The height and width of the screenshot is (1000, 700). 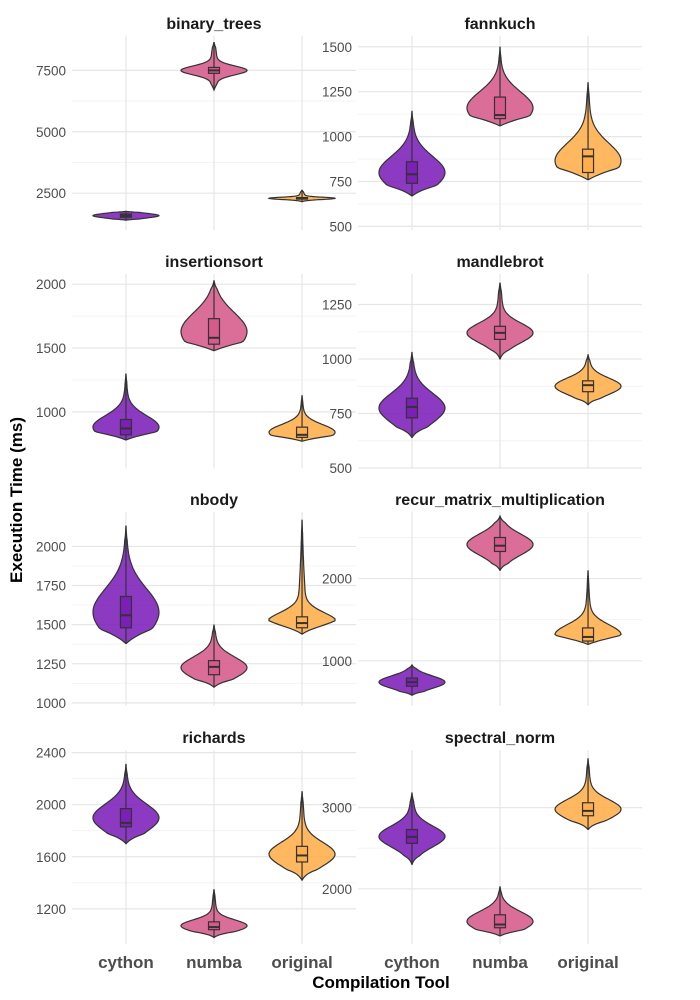 I want to click on x-axis-title: Compilation Tool, so click(x=381, y=982).